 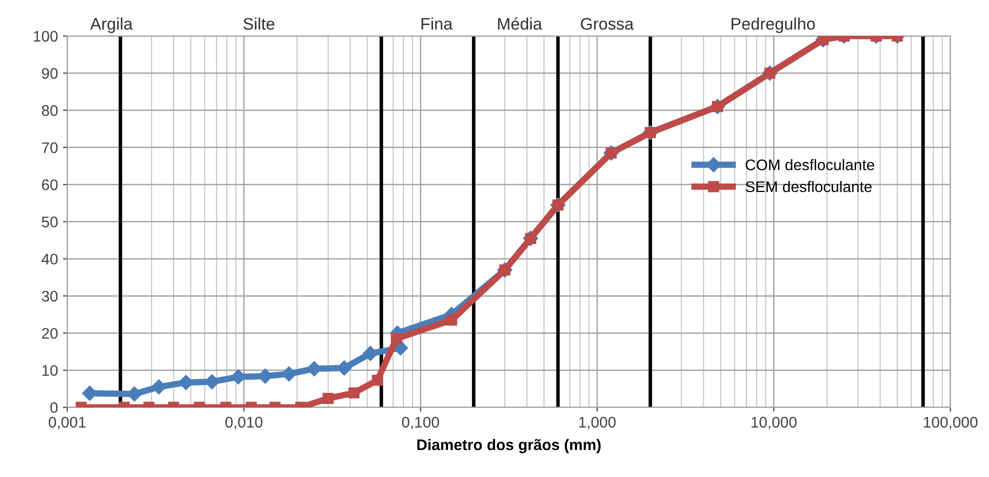 What do you see at coordinates (50, 259) in the screenshot?
I see `y-tick-label: 40` at bounding box center [50, 259].